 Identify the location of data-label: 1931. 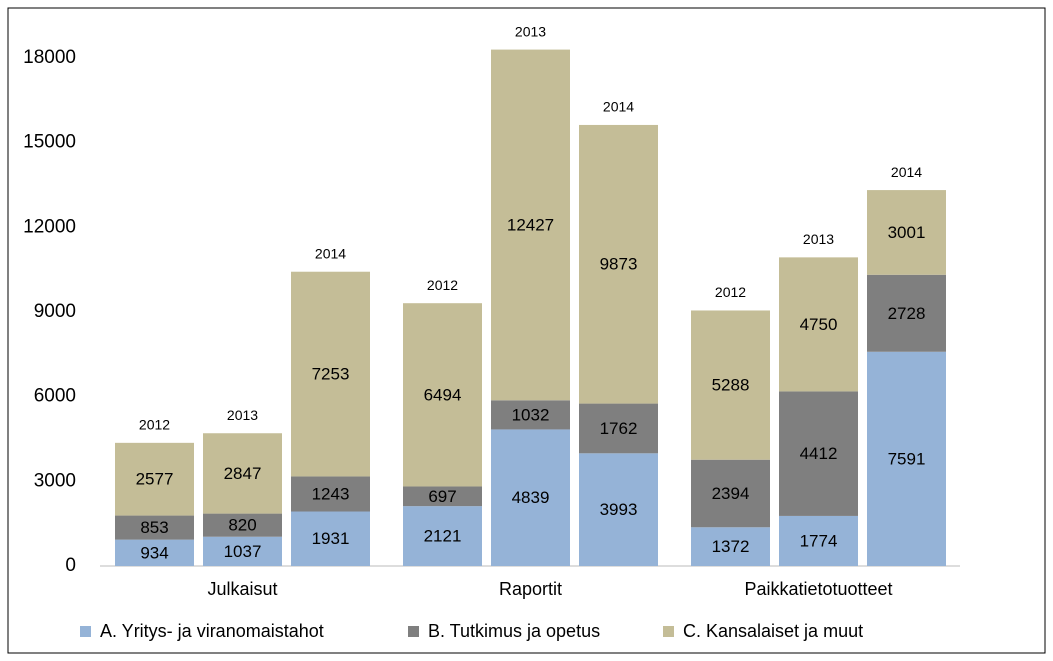
(331, 538).